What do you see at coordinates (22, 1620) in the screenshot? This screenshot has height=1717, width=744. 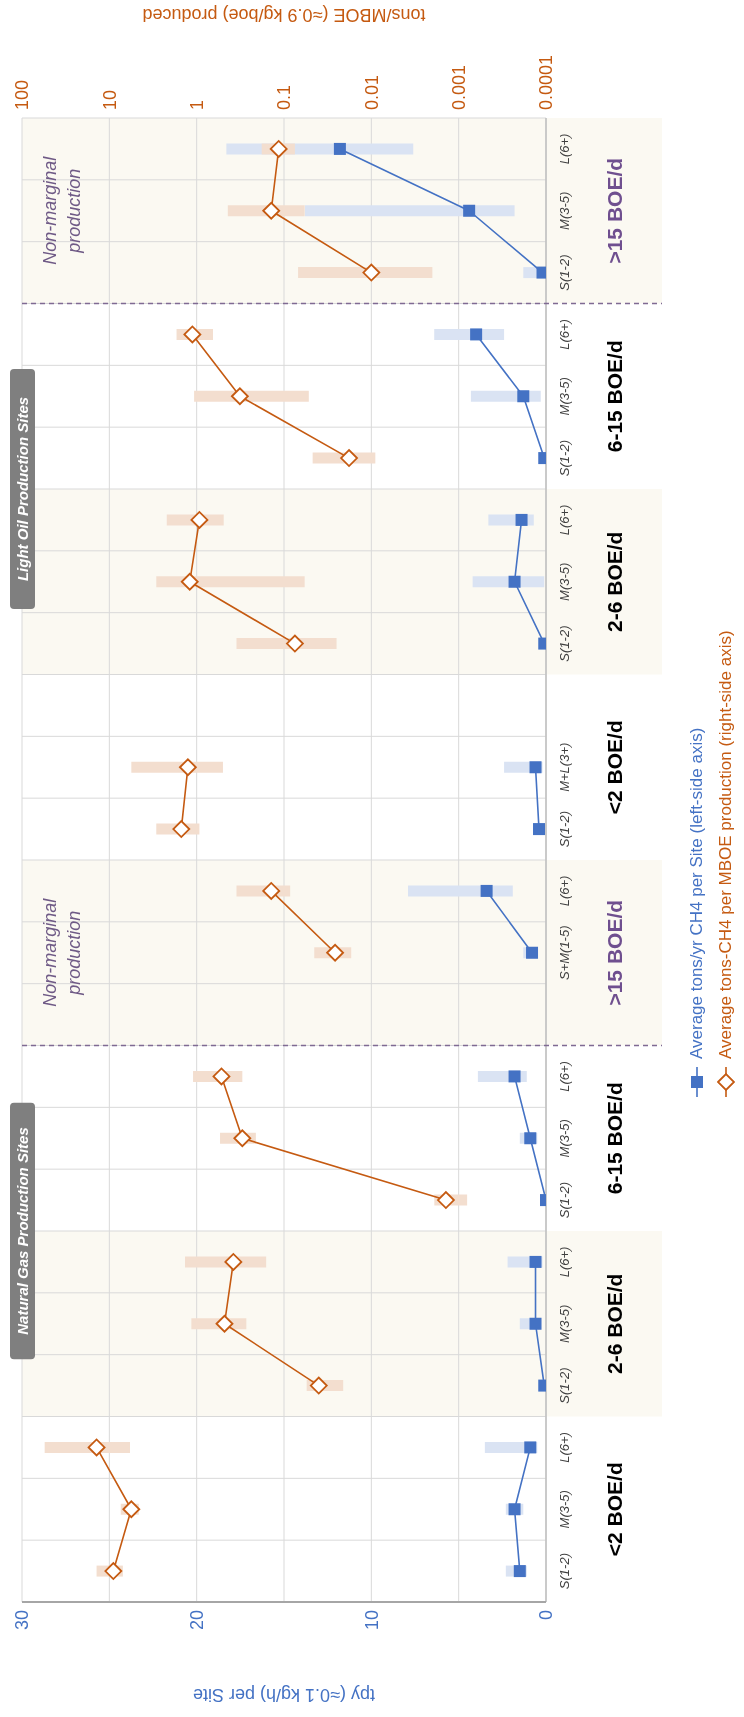 I see `x-tick-label: 30` at bounding box center [22, 1620].